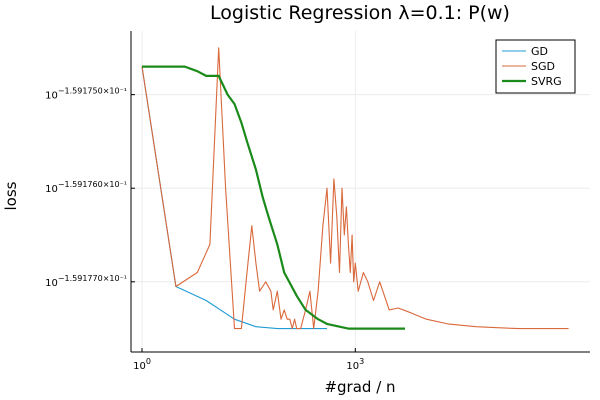 Image resolution: width=600 pixels, height=400 pixels. Describe the element at coordinates (86, 94) in the screenshot. I see `y-tick-label: 10−1.591750×10⁻¹` at that location.